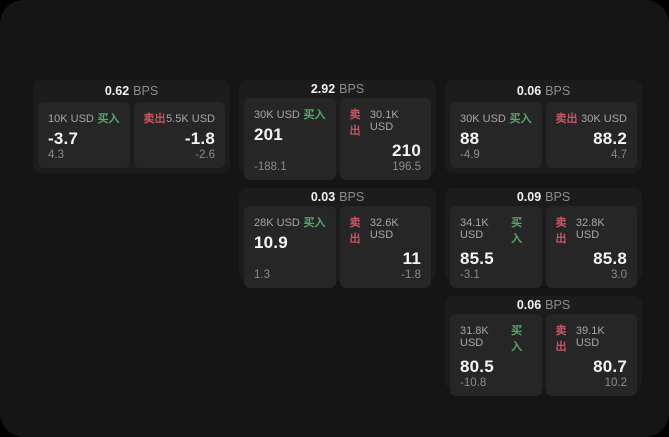 This screenshot has width=669, height=437. Describe the element at coordinates (474, 229) in the screenshot. I see `buy-amount-label: 34.1K USD` at that location.